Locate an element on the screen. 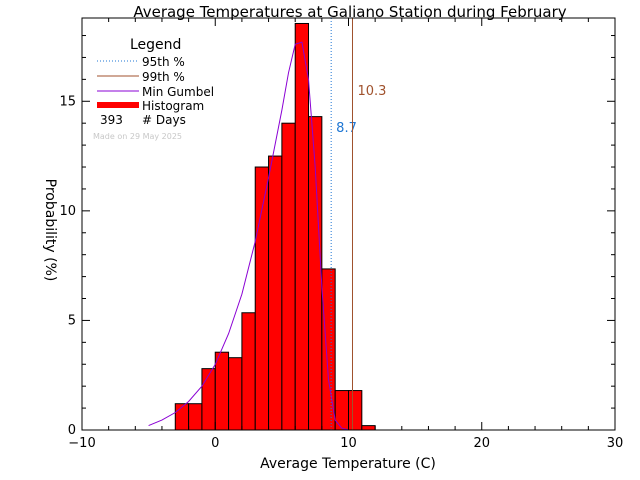 This screenshot has width=640, height=480. x-tick-label: 10 is located at coordinates (348, 443).